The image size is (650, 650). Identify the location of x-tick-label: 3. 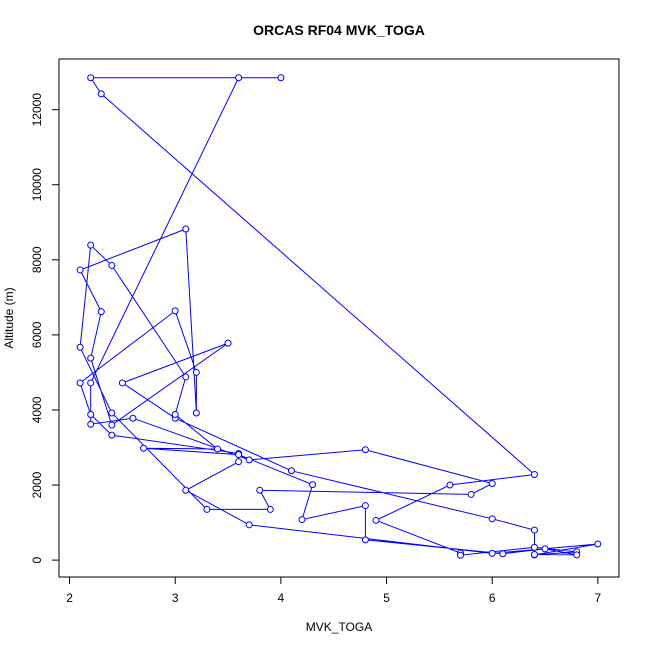
(175, 598).